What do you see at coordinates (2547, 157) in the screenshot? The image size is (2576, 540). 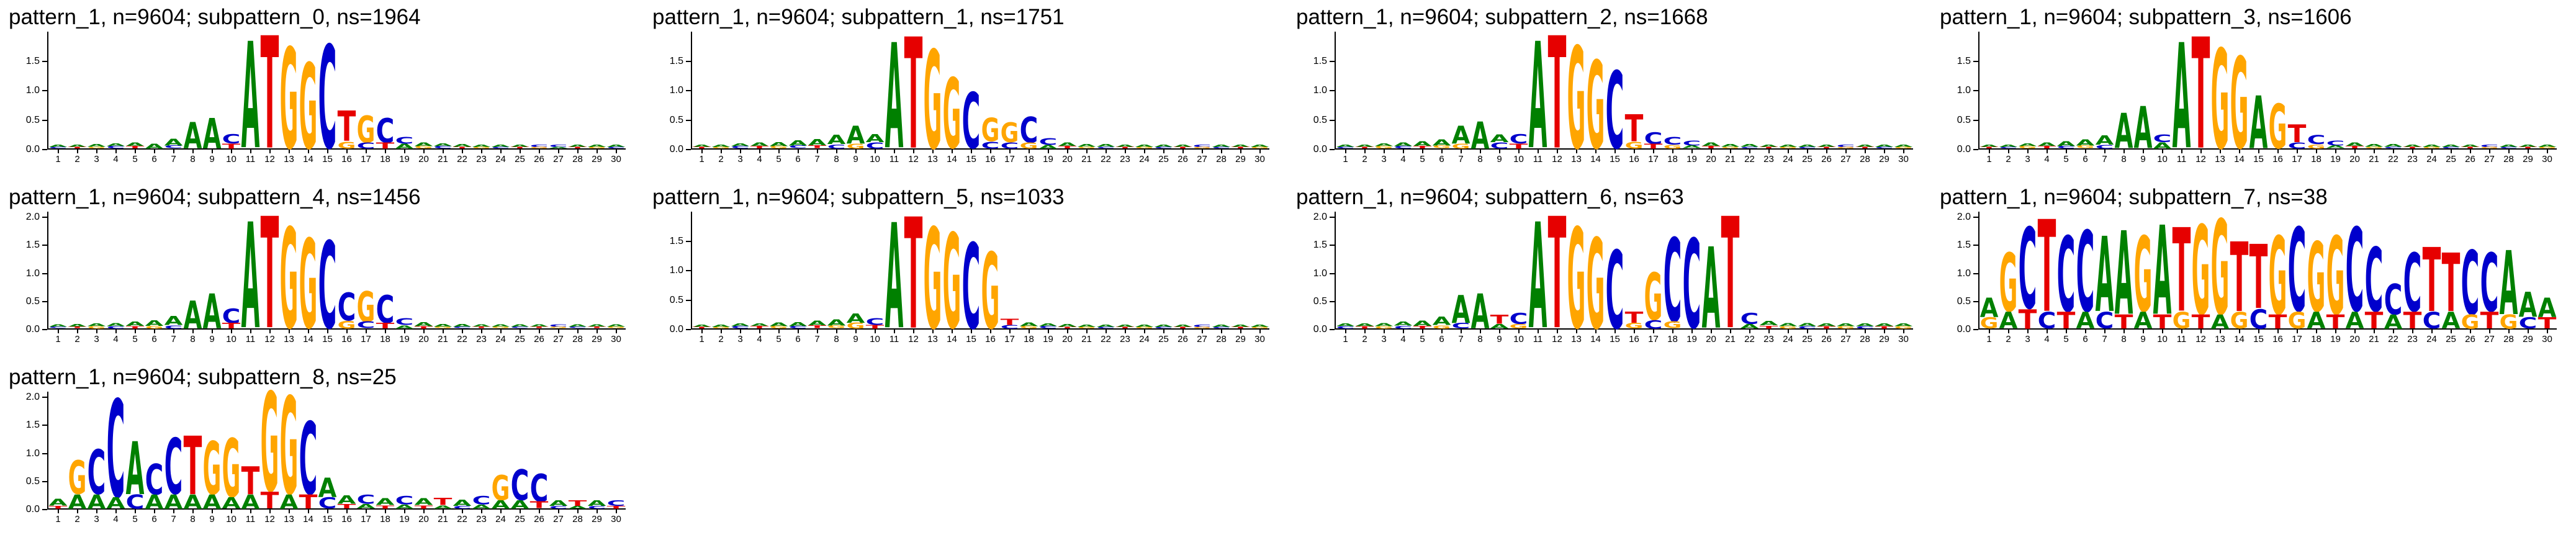 I see `x-tick: 30` at bounding box center [2547, 157].